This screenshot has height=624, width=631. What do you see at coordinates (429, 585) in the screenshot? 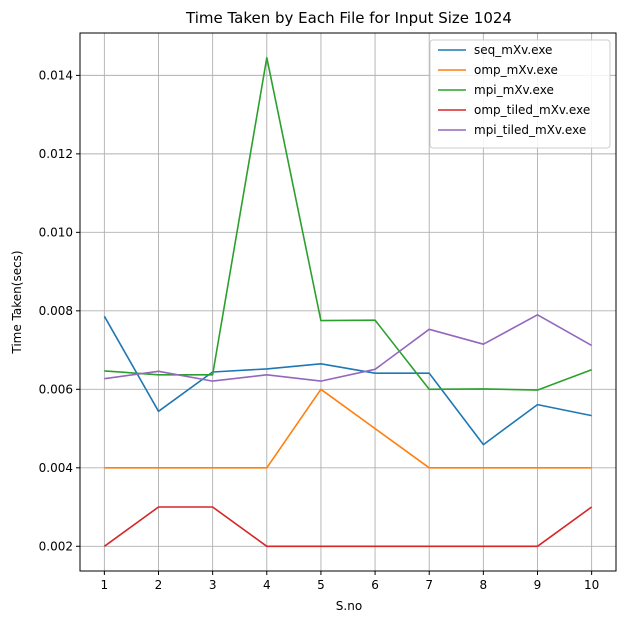
I see `x-tick-label: 7` at bounding box center [429, 585].